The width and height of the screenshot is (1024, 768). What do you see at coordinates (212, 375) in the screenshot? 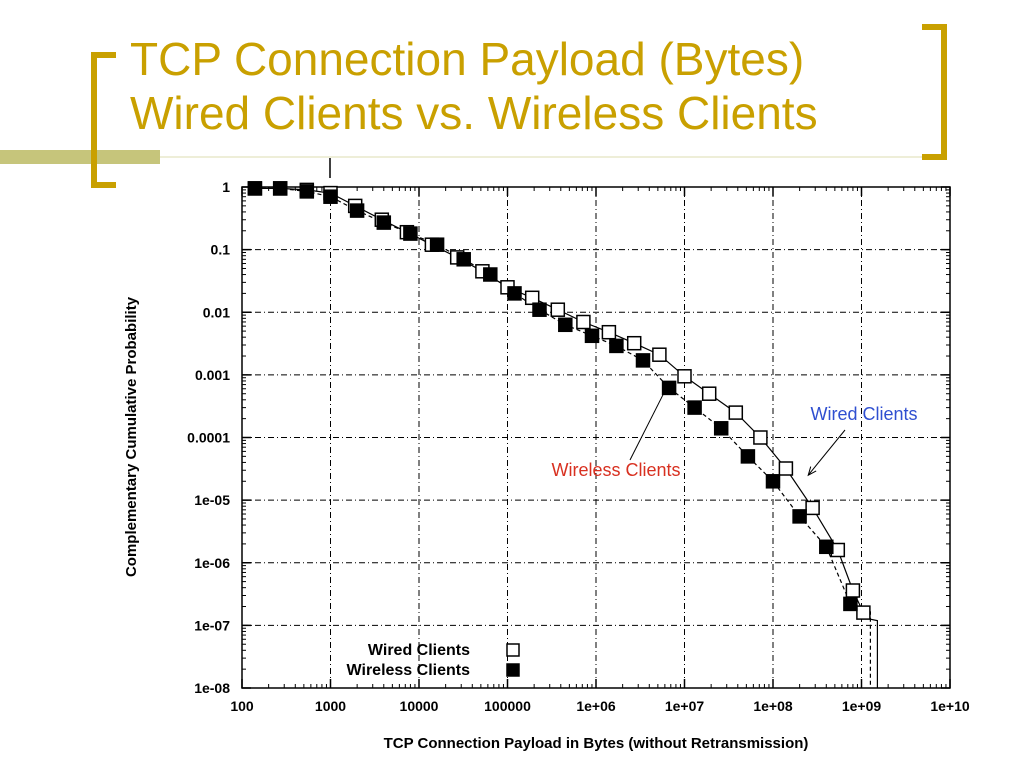
I see `y-tick-label: 0.001` at bounding box center [212, 375].